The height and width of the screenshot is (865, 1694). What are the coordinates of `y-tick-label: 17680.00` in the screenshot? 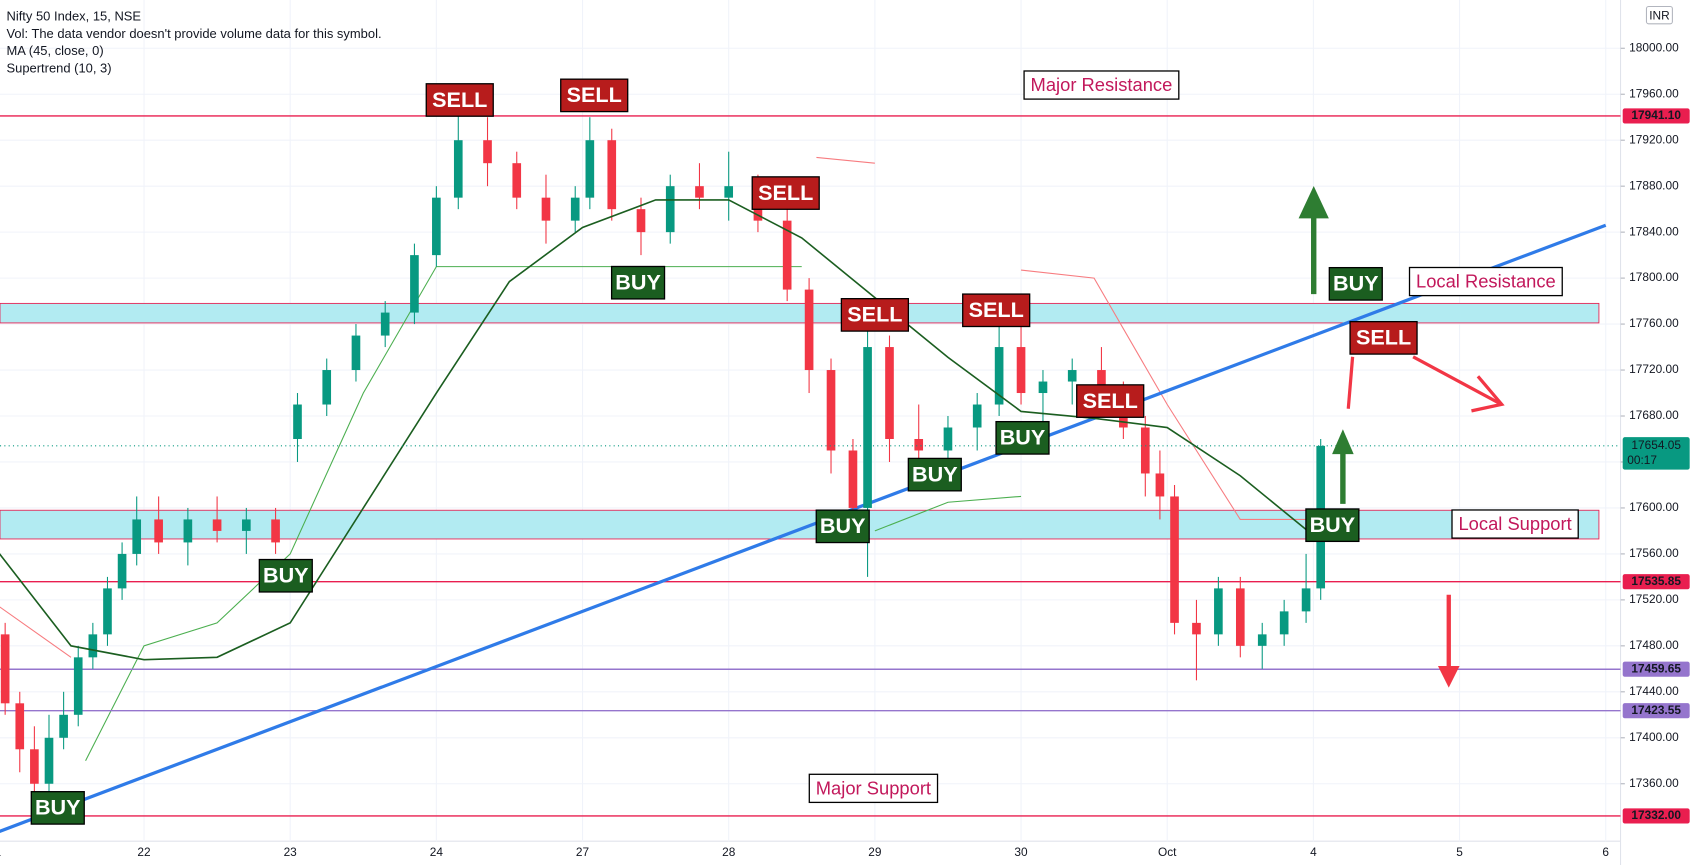 It's located at (1654, 415).